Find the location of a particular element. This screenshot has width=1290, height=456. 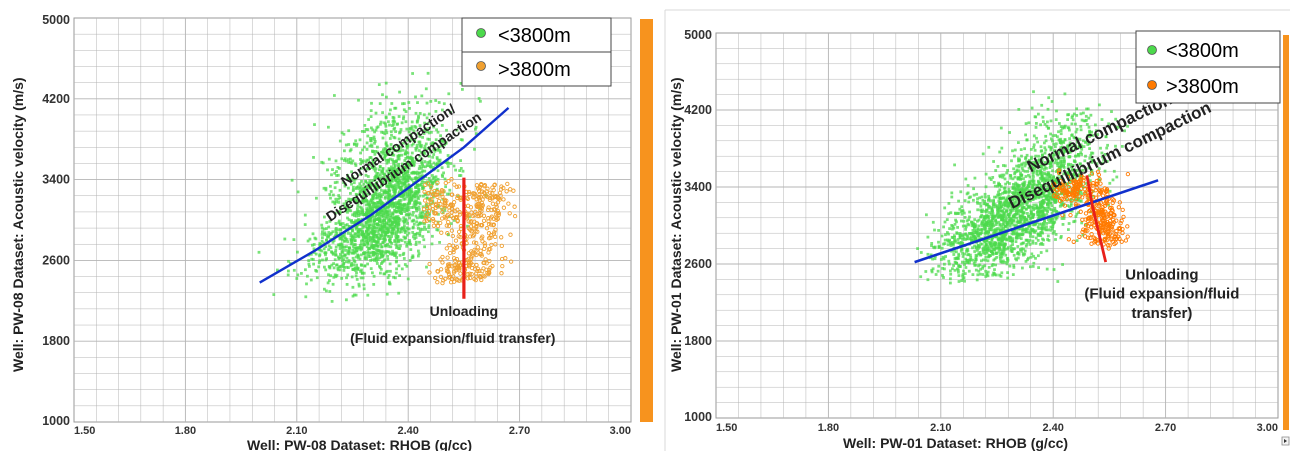

x-axis-label: Well: PW-08 Dataset: RHOB (g/cc) is located at coordinates (359, 444).